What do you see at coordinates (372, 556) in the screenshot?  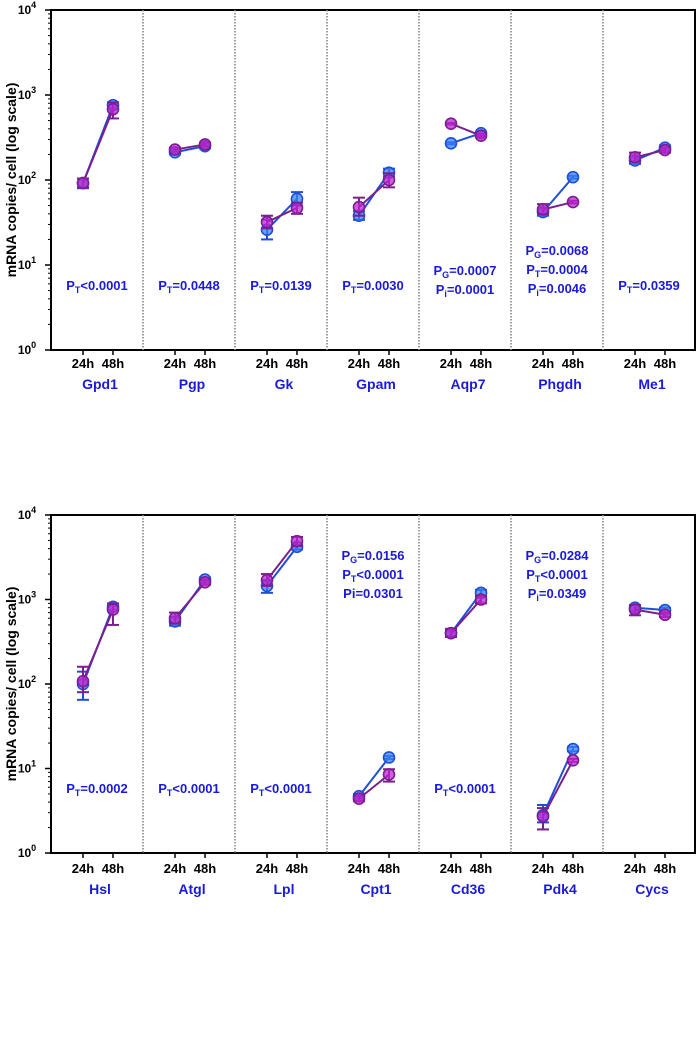 I see `p-value-label: PG=0.0156` at bounding box center [372, 556].